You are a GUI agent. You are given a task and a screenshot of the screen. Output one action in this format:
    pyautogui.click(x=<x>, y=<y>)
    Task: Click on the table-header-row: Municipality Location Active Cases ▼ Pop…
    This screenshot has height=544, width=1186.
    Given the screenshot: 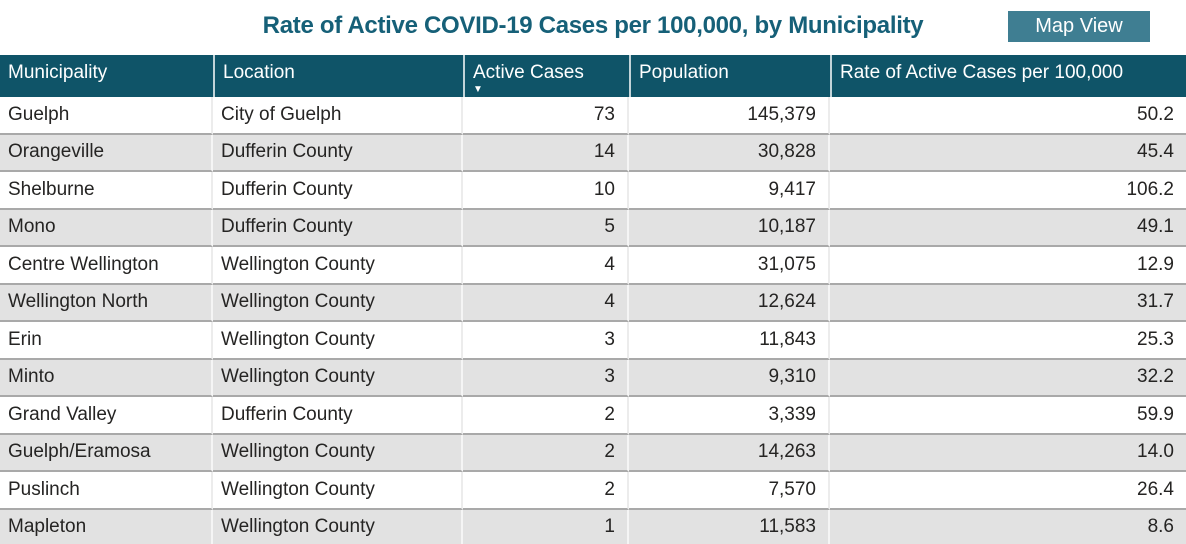 What is the action you would take?
    pyautogui.click(x=593, y=76)
    